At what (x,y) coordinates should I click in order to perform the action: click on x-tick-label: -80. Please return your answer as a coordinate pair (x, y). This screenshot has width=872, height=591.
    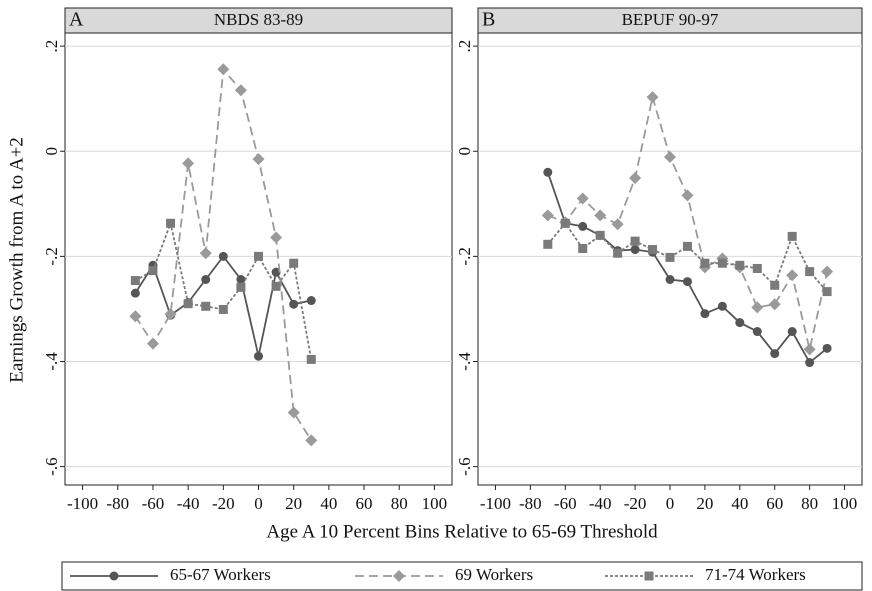
    Looking at the image, I should click on (530, 503).